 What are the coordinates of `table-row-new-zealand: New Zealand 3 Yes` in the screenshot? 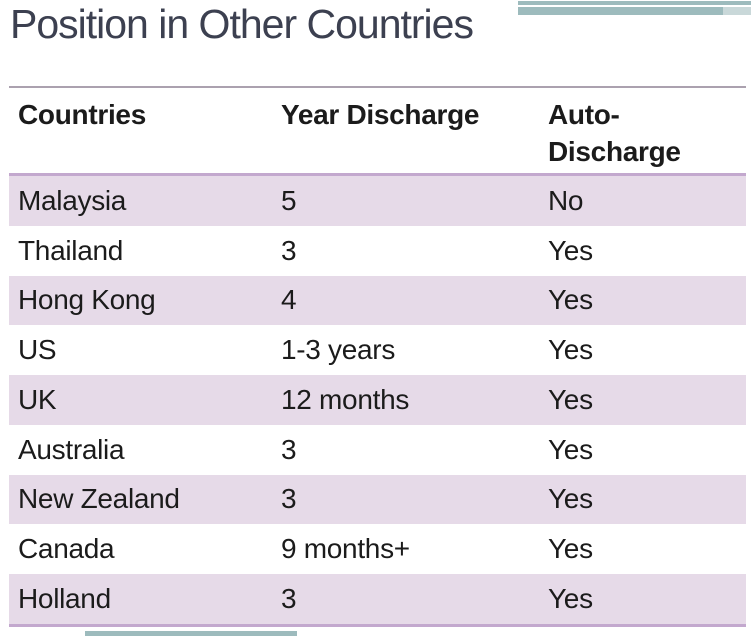 It's located at (377, 499).